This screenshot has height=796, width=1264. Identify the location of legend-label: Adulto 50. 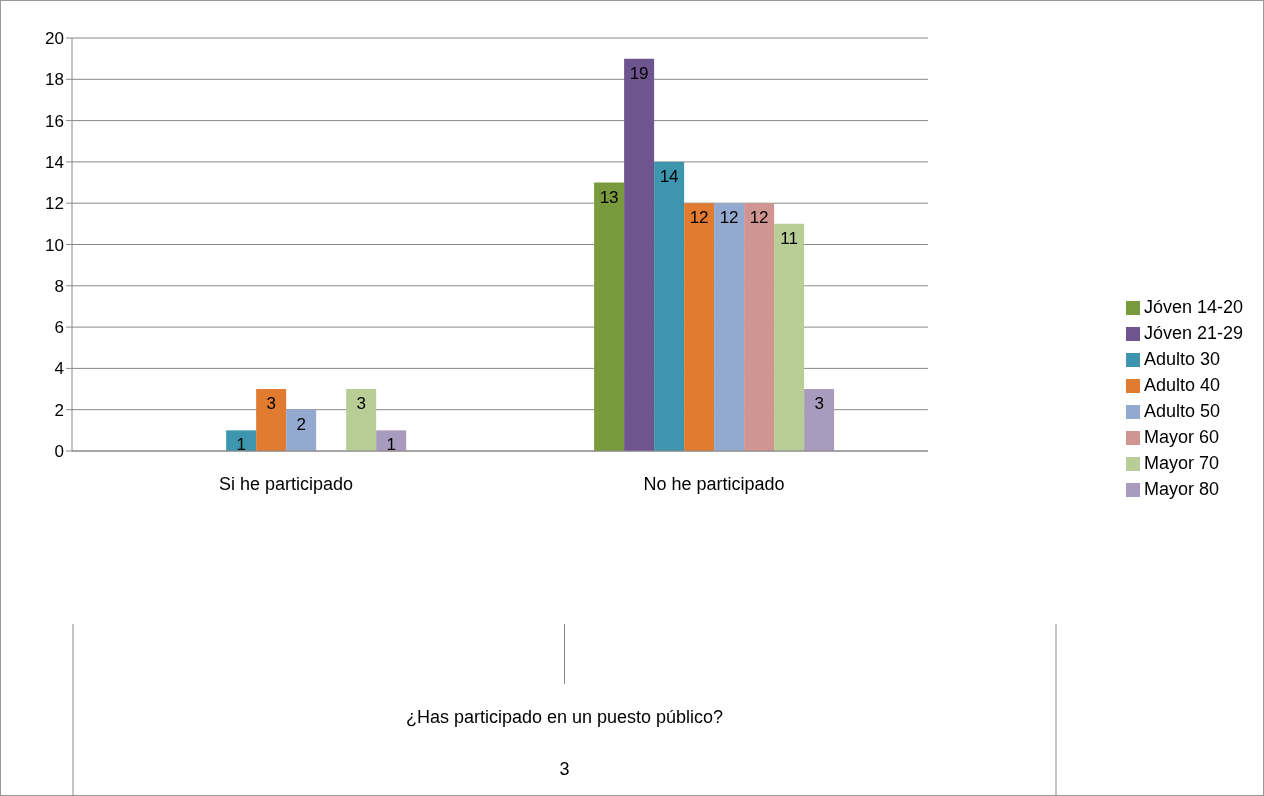
(1181, 411).